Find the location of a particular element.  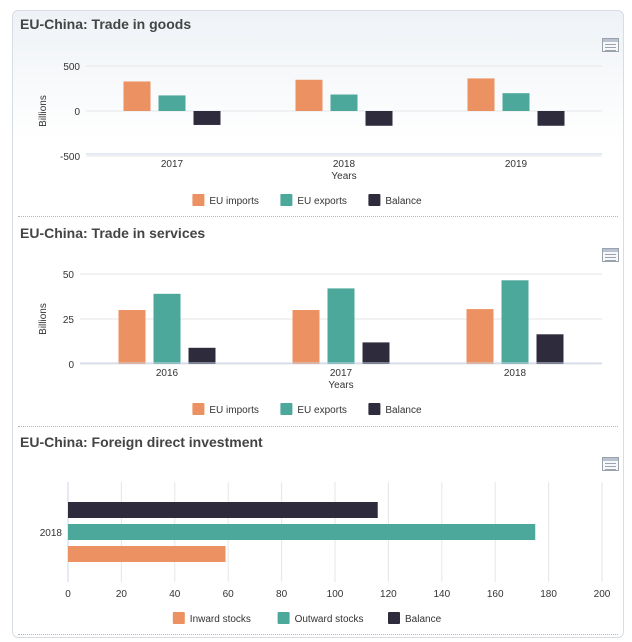

x-tick-label: 180 is located at coordinates (548, 594).